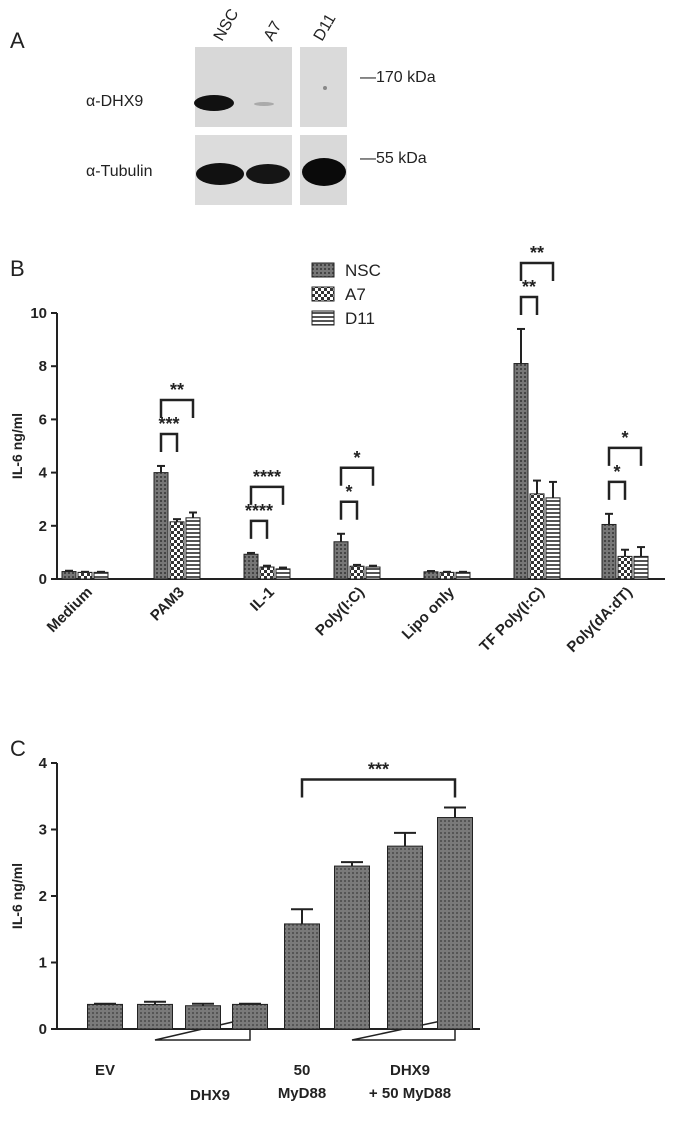 This screenshot has width=693, height=1140. Describe the element at coordinates (393, 158) in the screenshot. I see `marker-label: —55 kDa` at that location.